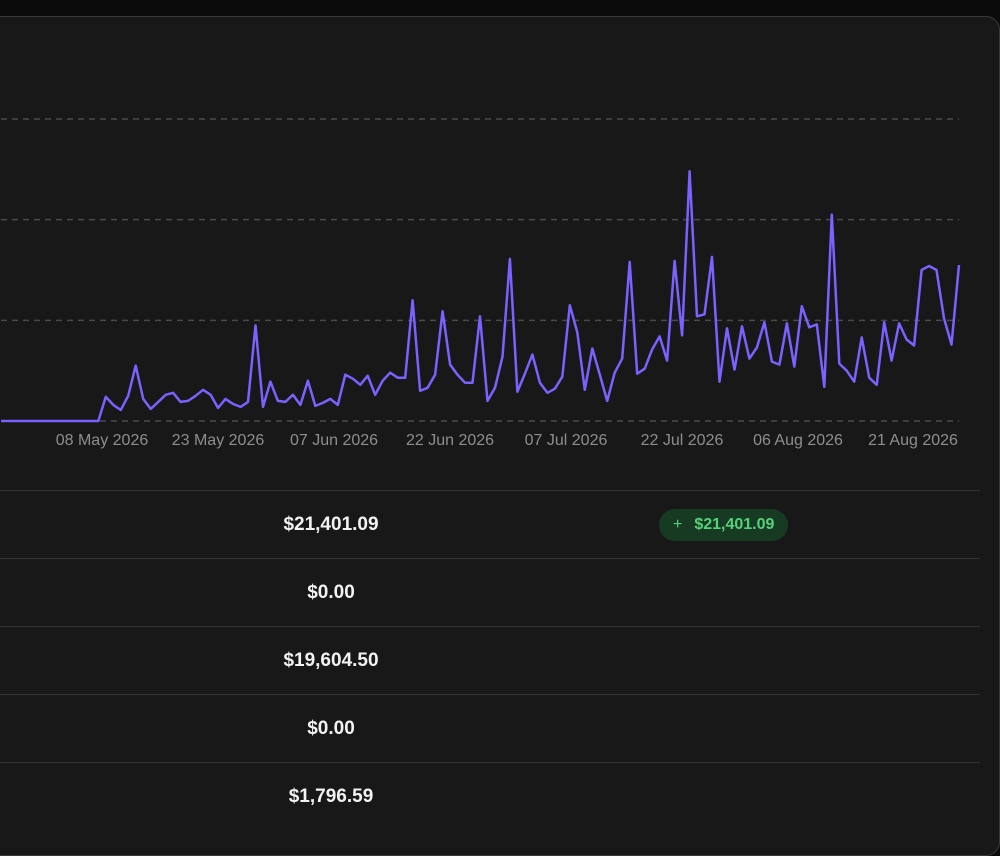 The width and height of the screenshot is (1000, 856). What do you see at coordinates (678, 524) in the screenshot?
I see `plus-icon: +` at bounding box center [678, 524].